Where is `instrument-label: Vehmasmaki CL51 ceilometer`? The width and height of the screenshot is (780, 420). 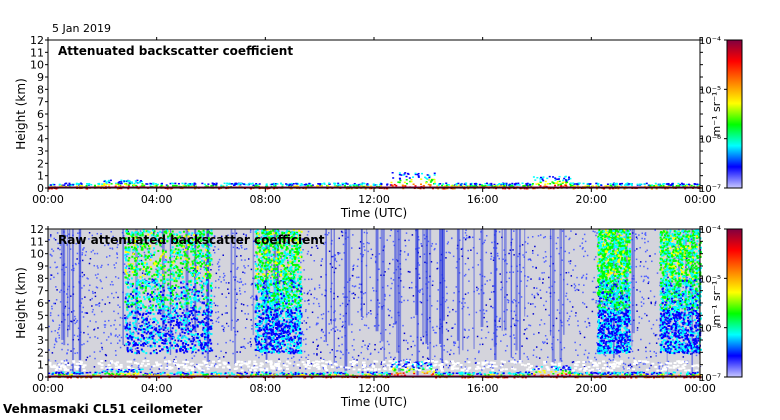 instrument-label: Vehmasmaki CL51 ceilometer is located at coordinates (103, 409).